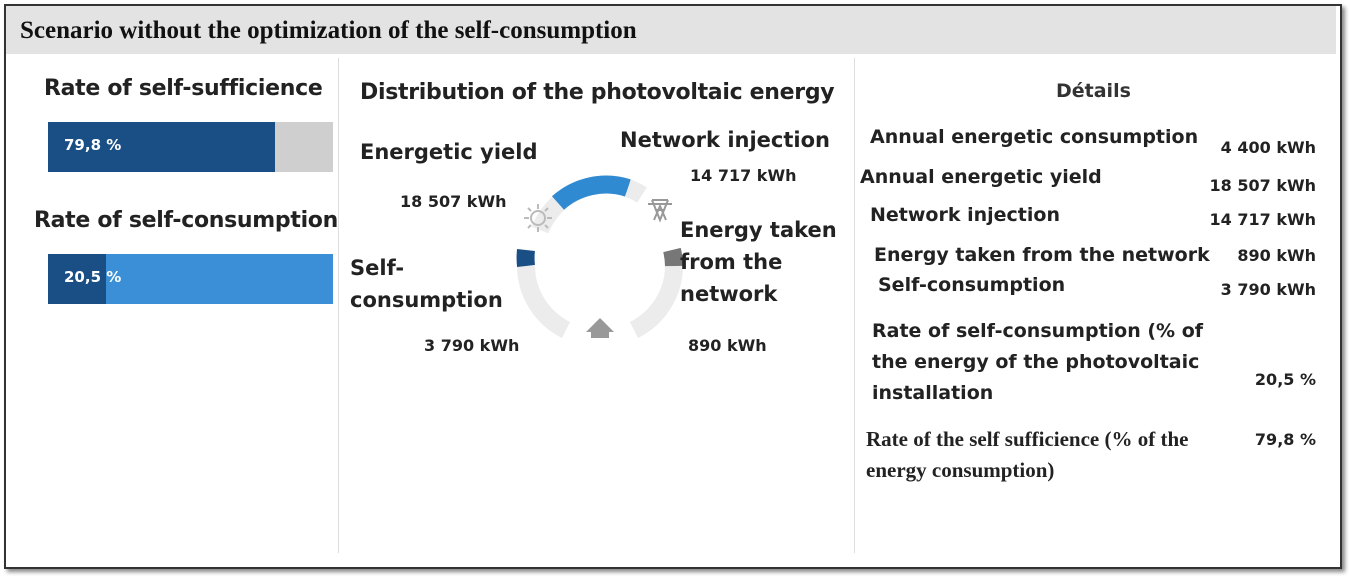 This screenshot has width=1350, height=579. Describe the element at coordinates (472, 345) in the screenshot. I see `item-value: 3 790 kWh` at that location.